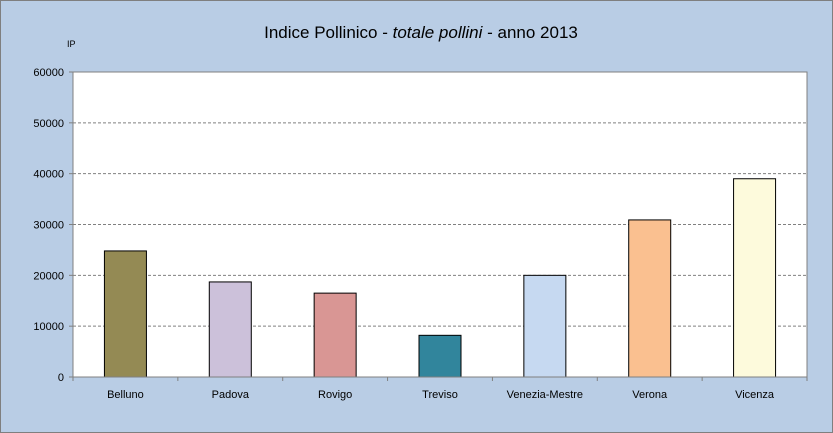  I want to click on y-axis-label: IP, so click(71, 44).